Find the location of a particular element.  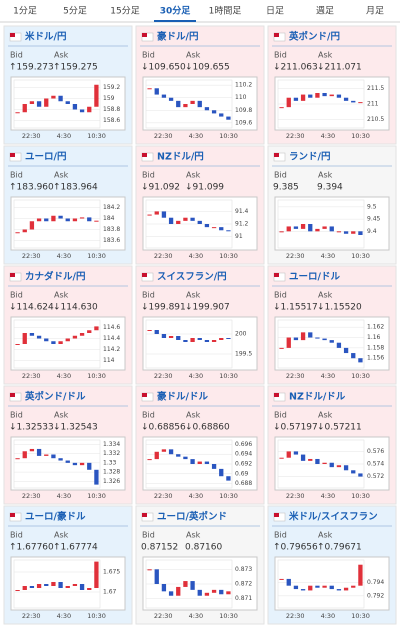

y-tick-label: 1.158 is located at coordinates (375, 347).